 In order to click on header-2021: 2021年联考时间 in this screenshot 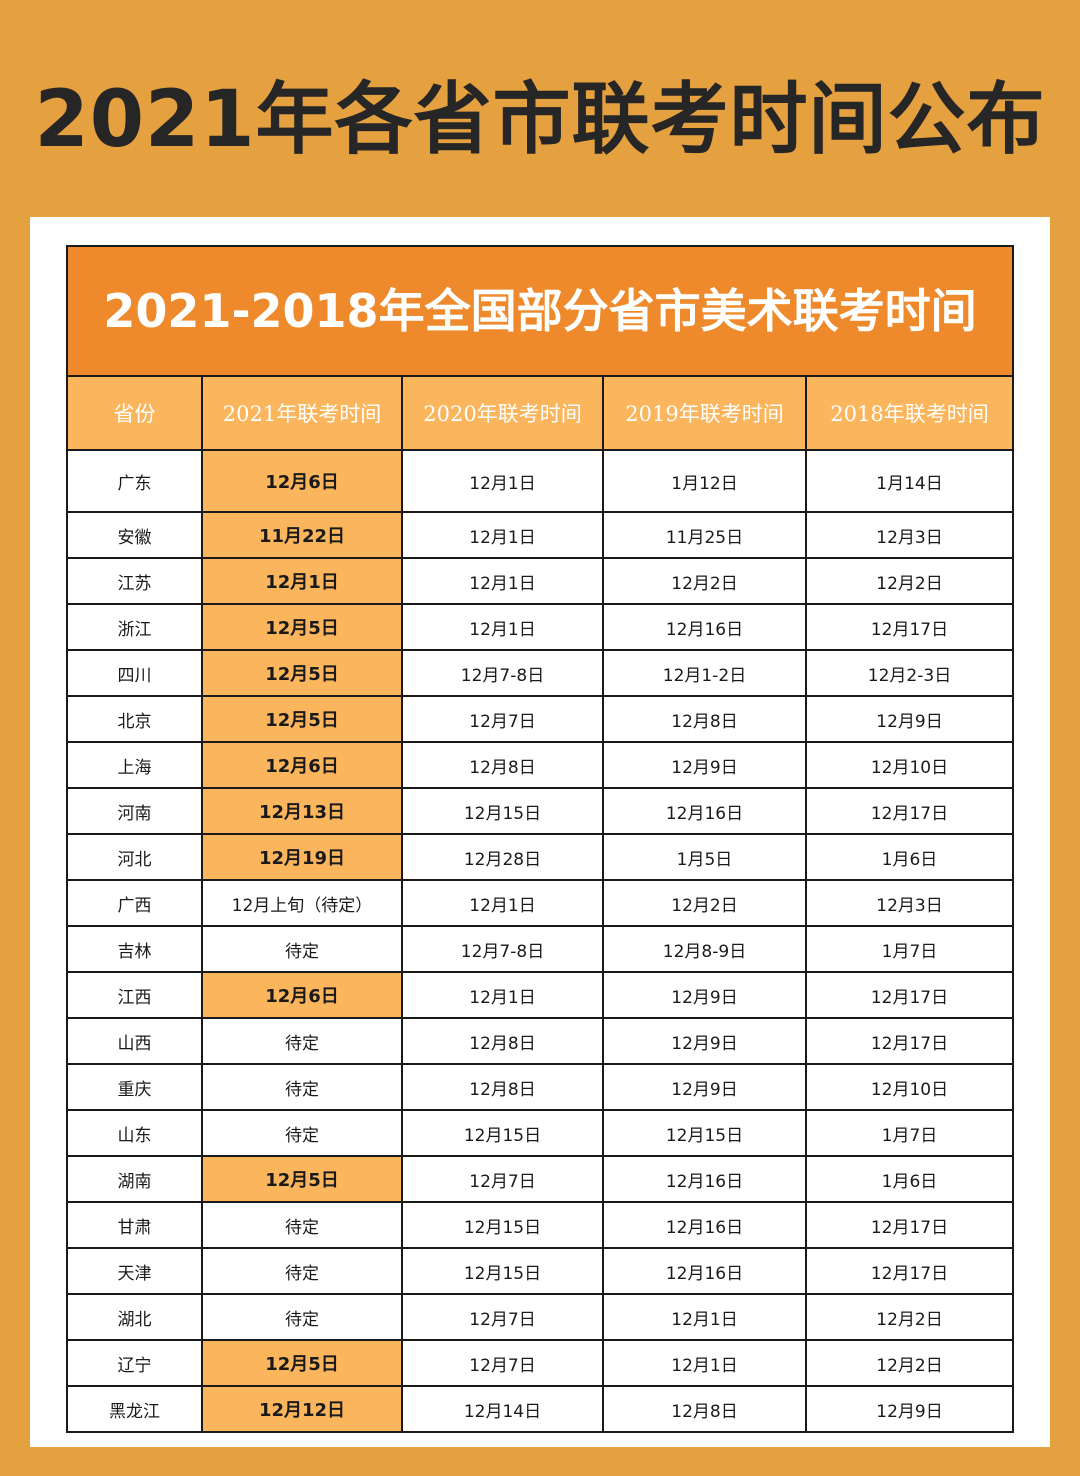, I will do `click(302, 414)`.